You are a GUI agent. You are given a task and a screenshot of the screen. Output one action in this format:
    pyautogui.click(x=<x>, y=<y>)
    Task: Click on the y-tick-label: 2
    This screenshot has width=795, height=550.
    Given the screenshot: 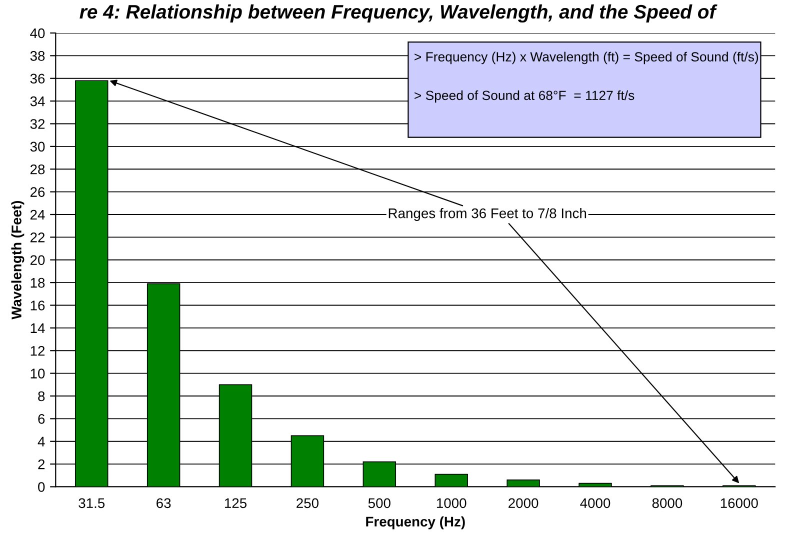 What is the action you would take?
    pyautogui.click(x=41, y=464)
    